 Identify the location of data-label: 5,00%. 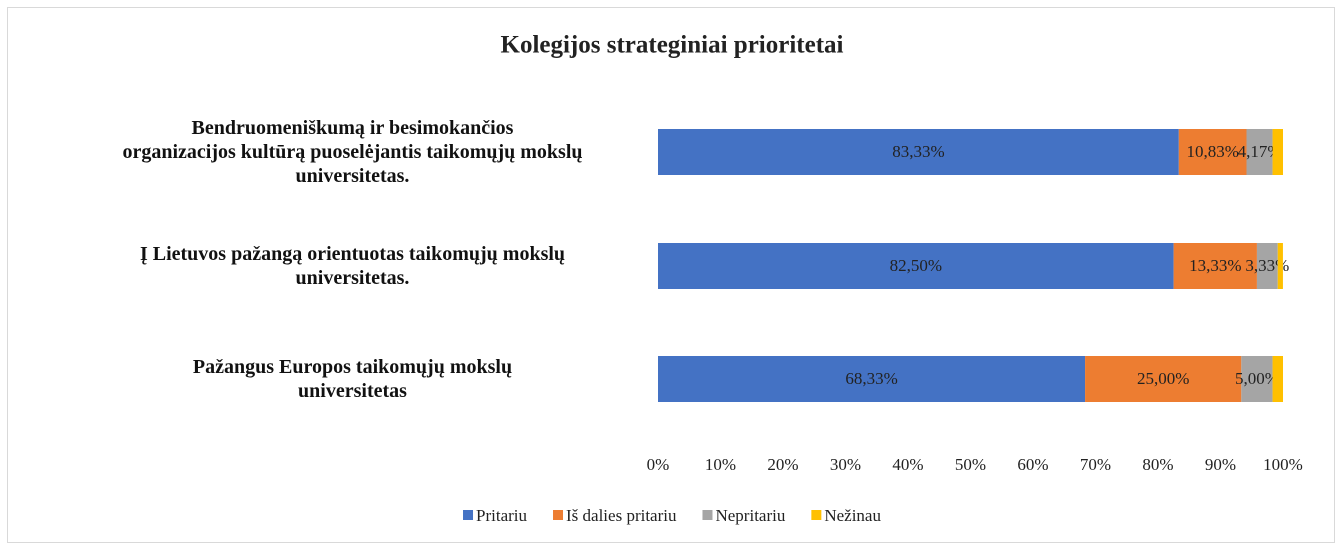
(1257, 378).